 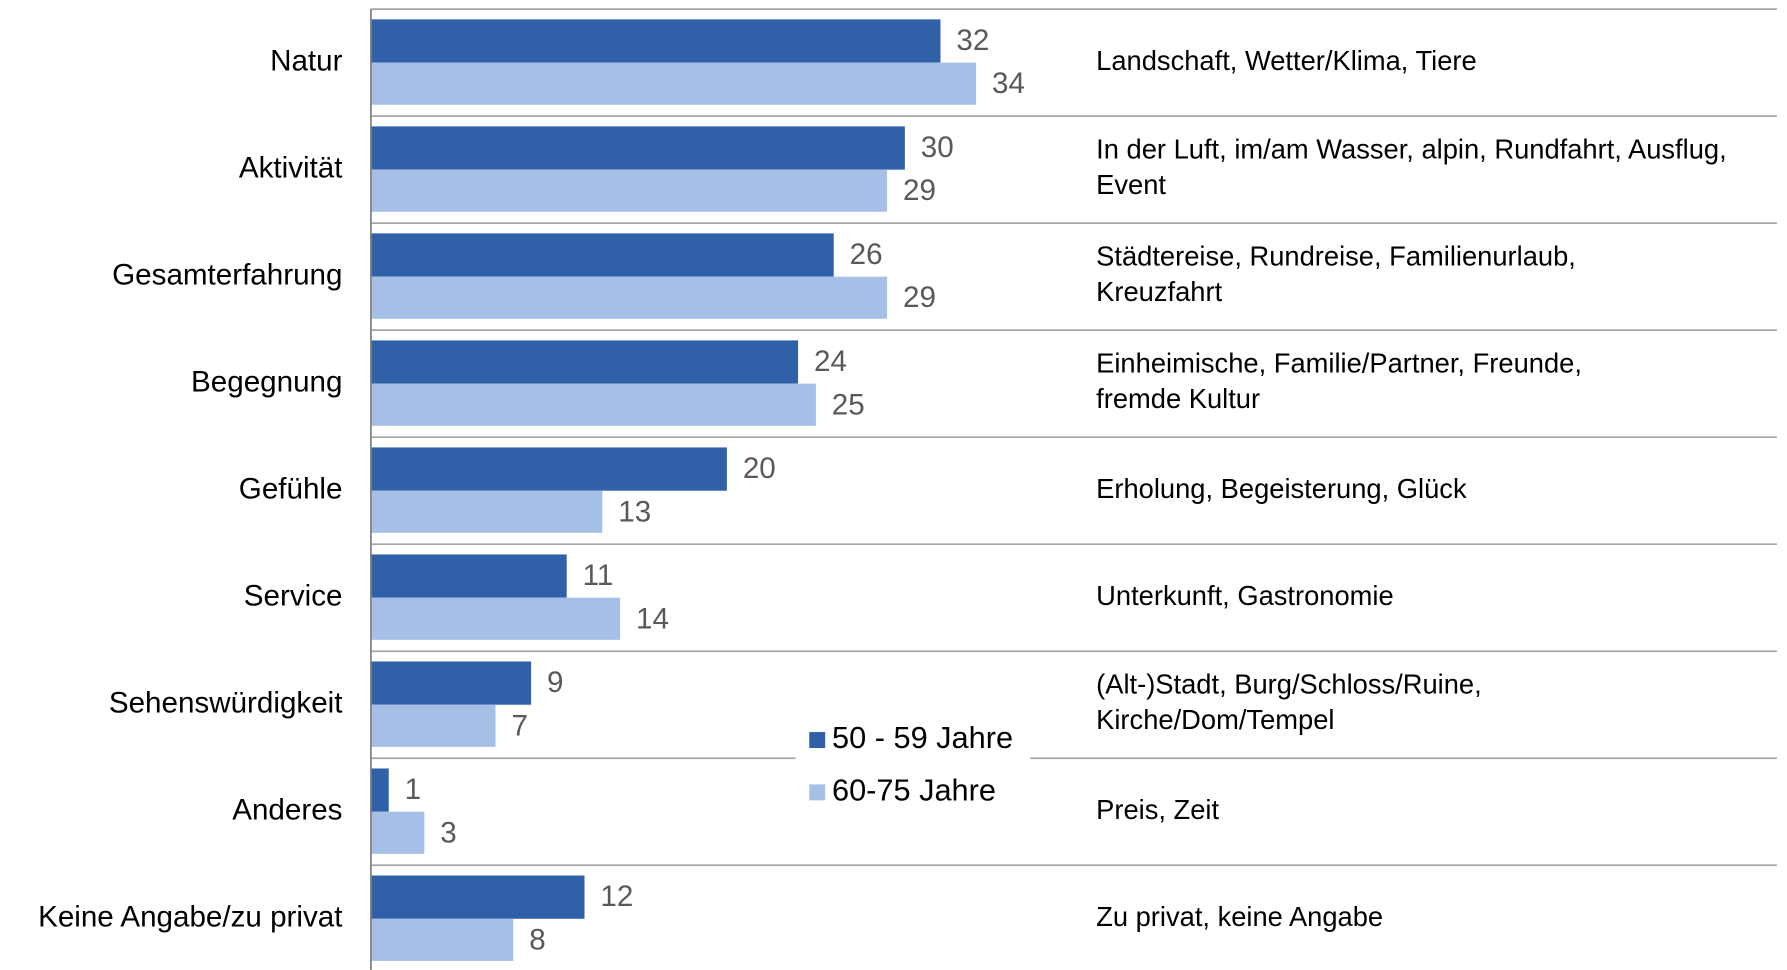 What do you see at coordinates (293, 596) in the screenshot?
I see `category-label: Service` at bounding box center [293, 596].